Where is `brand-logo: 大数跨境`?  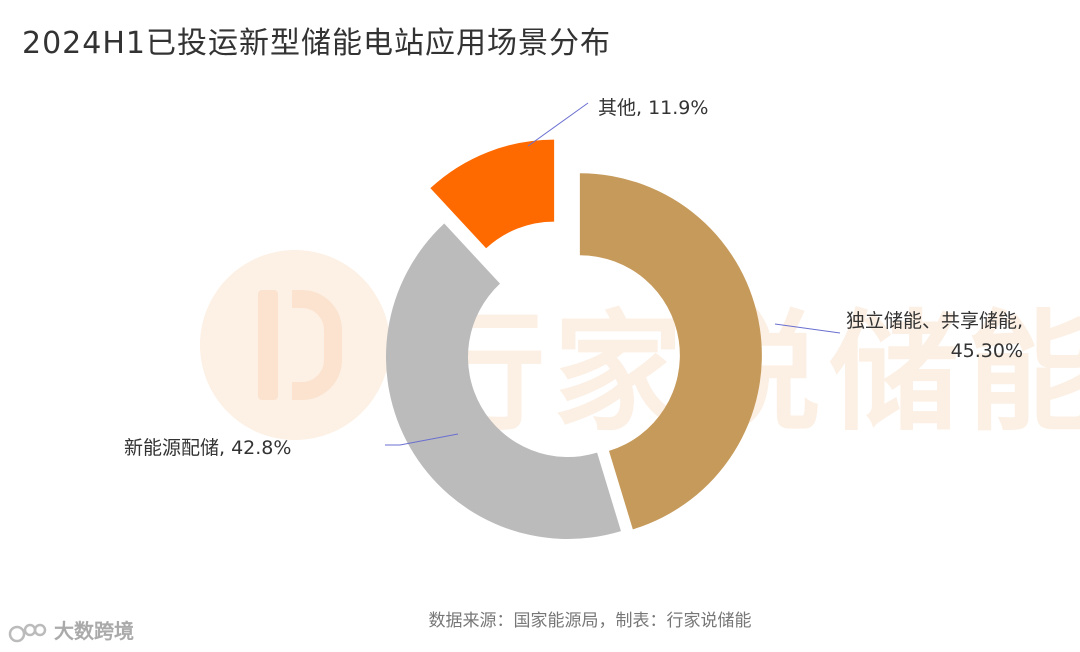
brand-logo: 大数跨境 is located at coordinates (71, 630).